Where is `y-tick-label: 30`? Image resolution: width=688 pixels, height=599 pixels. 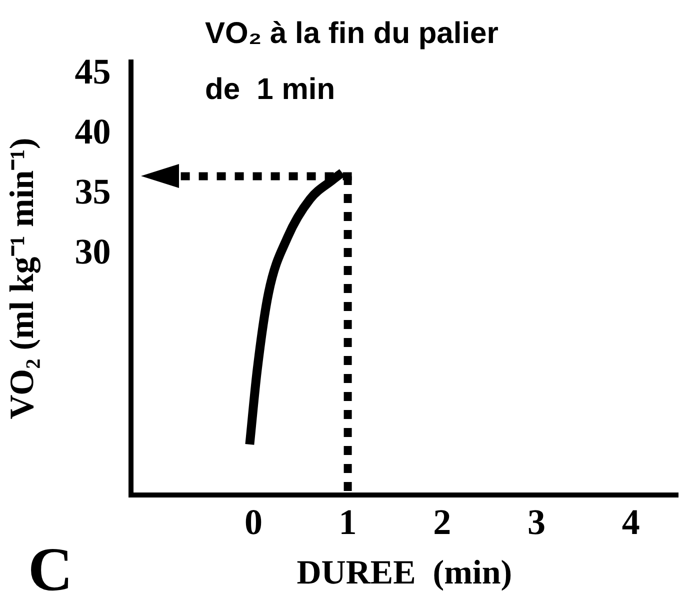
y-tick-label: 30 is located at coordinates (92, 252).